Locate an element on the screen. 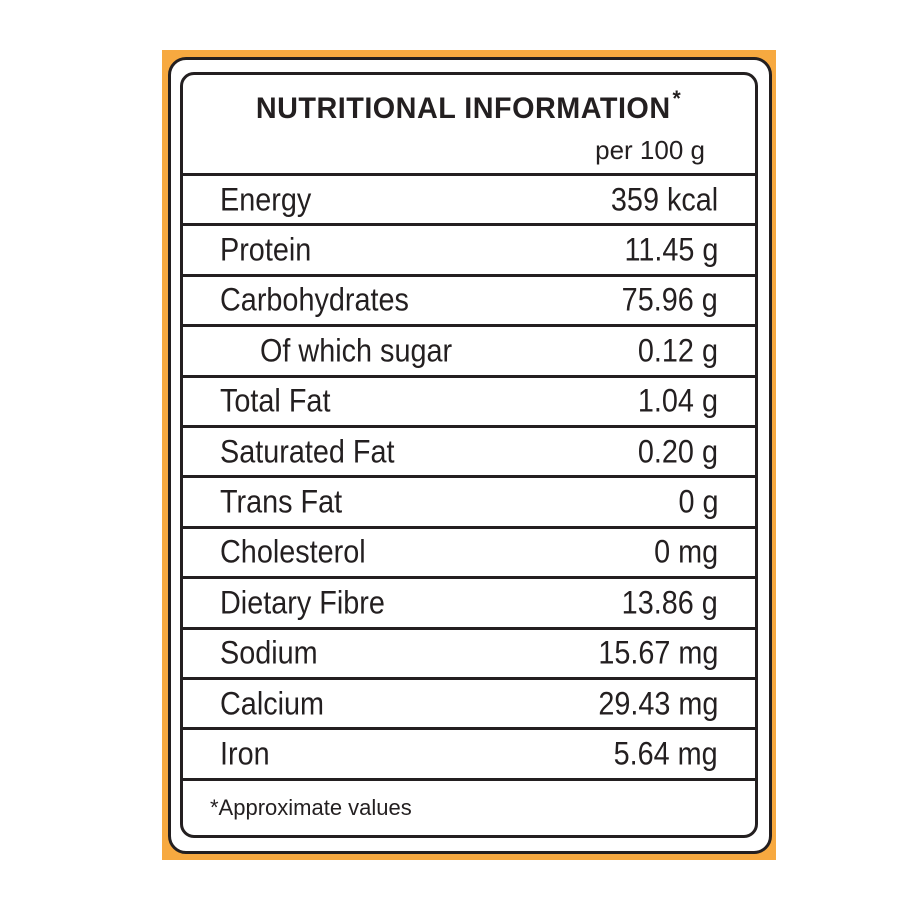 This screenshot has width=900, height=900. nutrient-name: Of which sugar is located at coordinates (356, 350).